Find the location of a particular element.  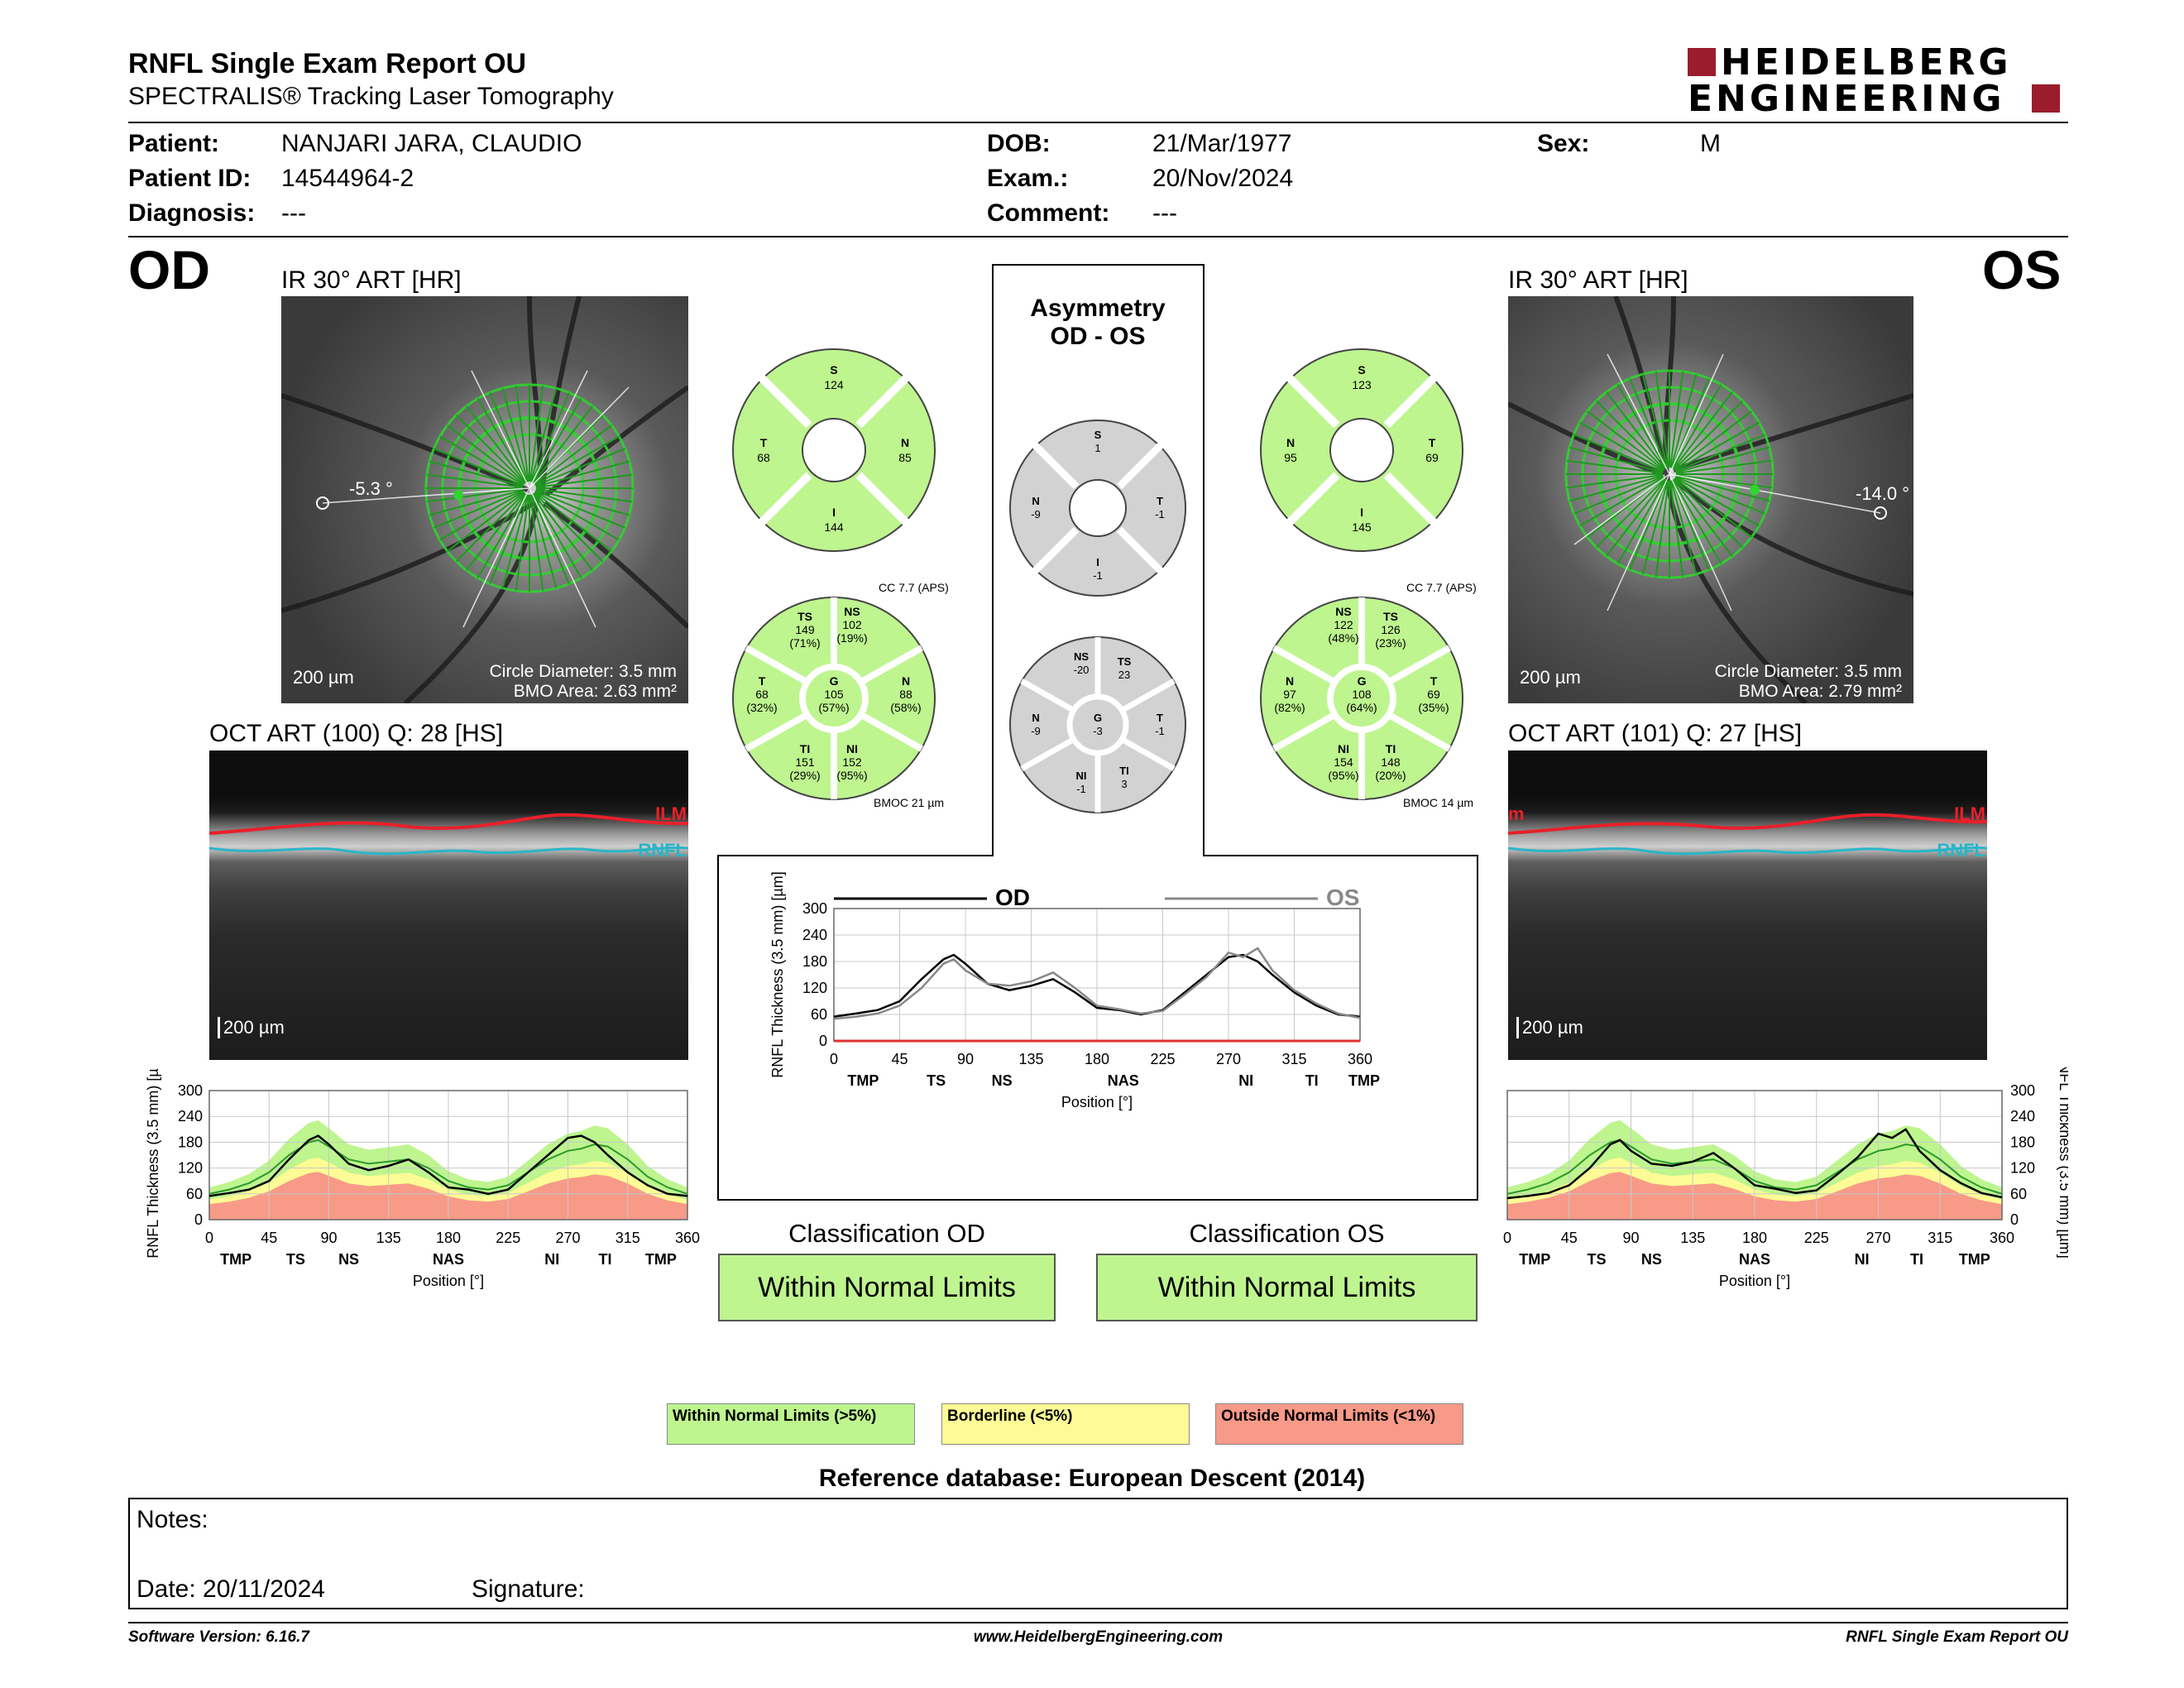

classification-od-title: Classification OD is located at coordinates (886, 1233).